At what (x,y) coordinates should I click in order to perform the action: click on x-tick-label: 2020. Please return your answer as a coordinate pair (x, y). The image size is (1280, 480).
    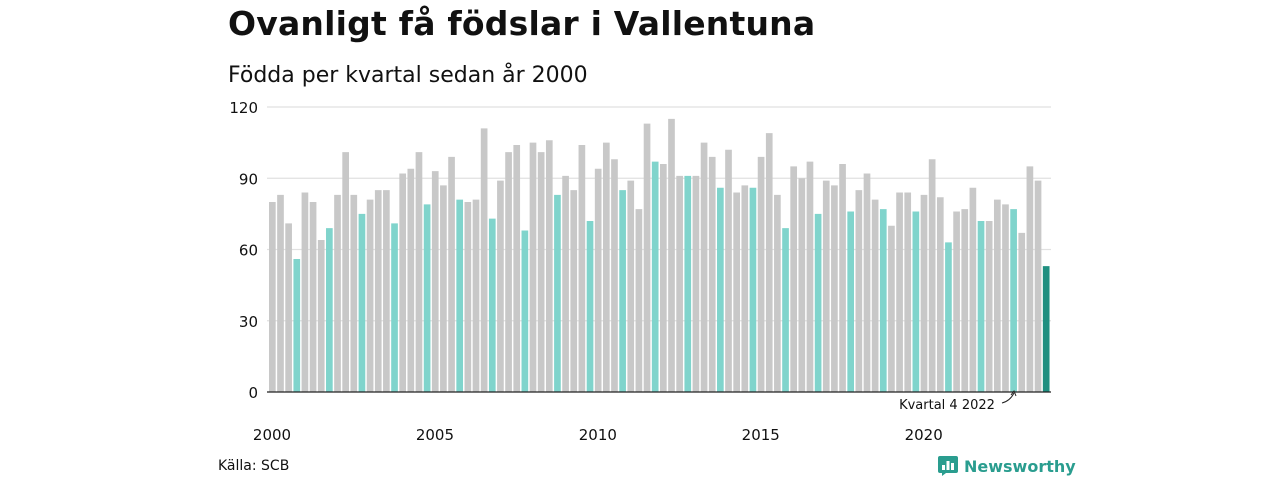
    Looking at the image, I should click on (924, 435).